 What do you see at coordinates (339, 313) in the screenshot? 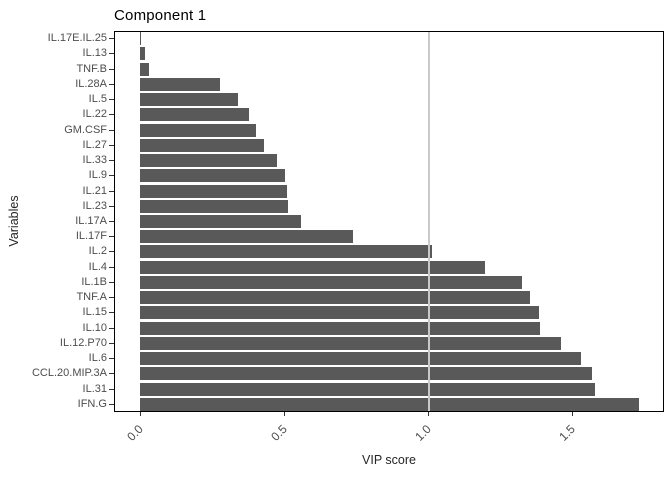
I see `bar-IL.15` at bounding box center [339, 313].